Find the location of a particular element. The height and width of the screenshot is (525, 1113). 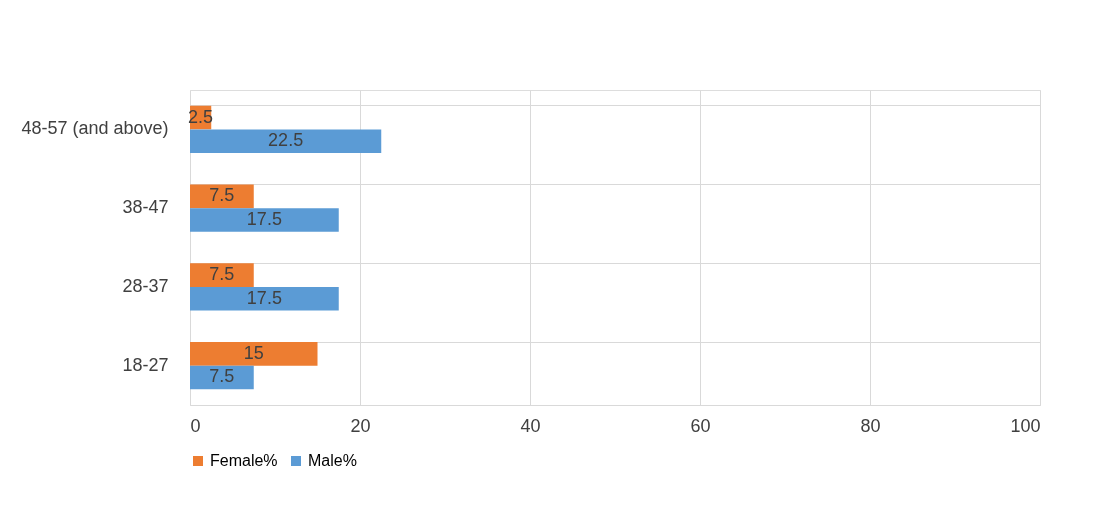

data-label: 22.5 is located at coordinates (286, 140).